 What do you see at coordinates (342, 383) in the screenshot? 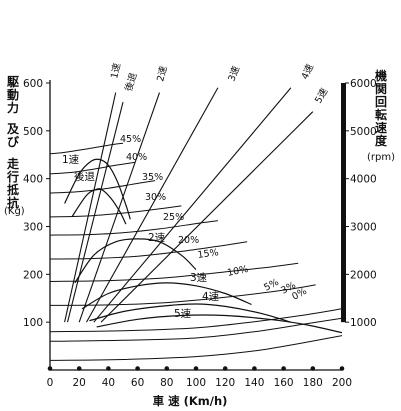
I see `x-tick-label: 200` at bounding box center [342, 383].